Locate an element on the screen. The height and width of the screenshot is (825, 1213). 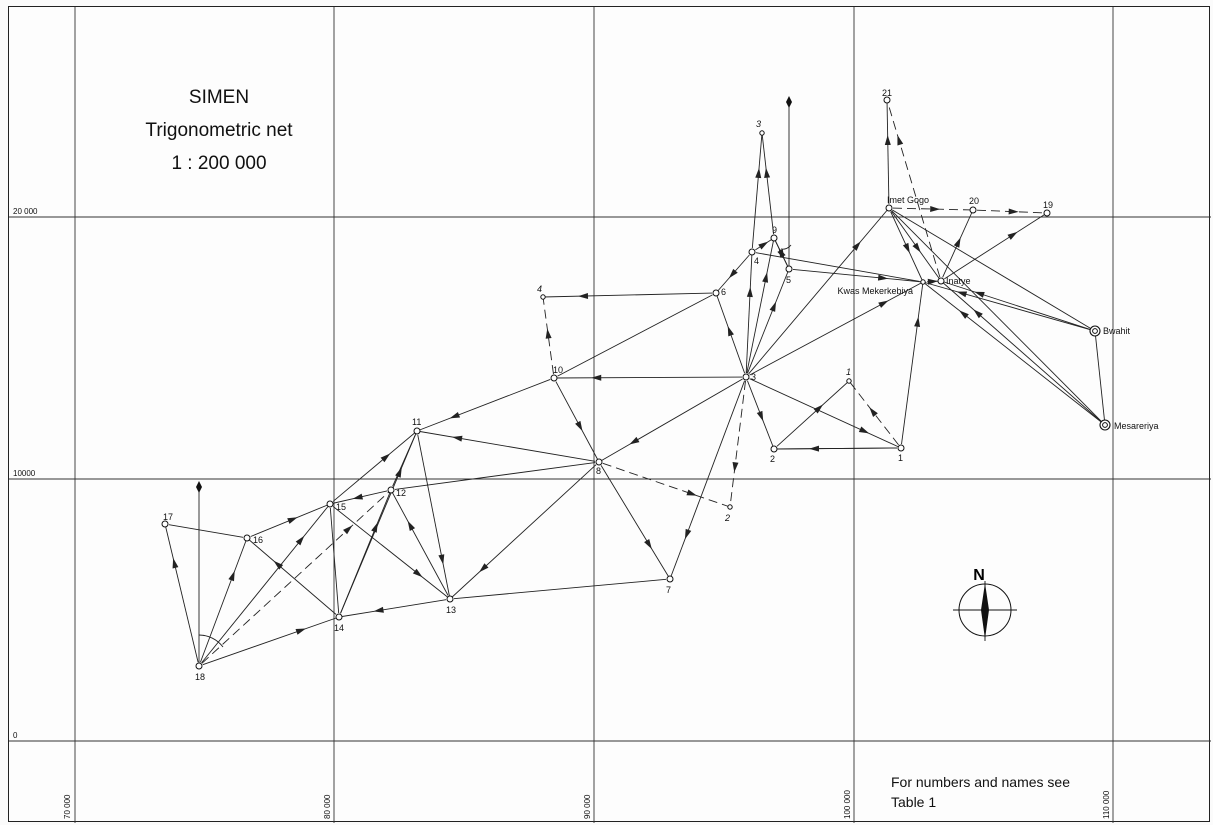
station-label-s12: 12 is located at coordinates (401, 493).